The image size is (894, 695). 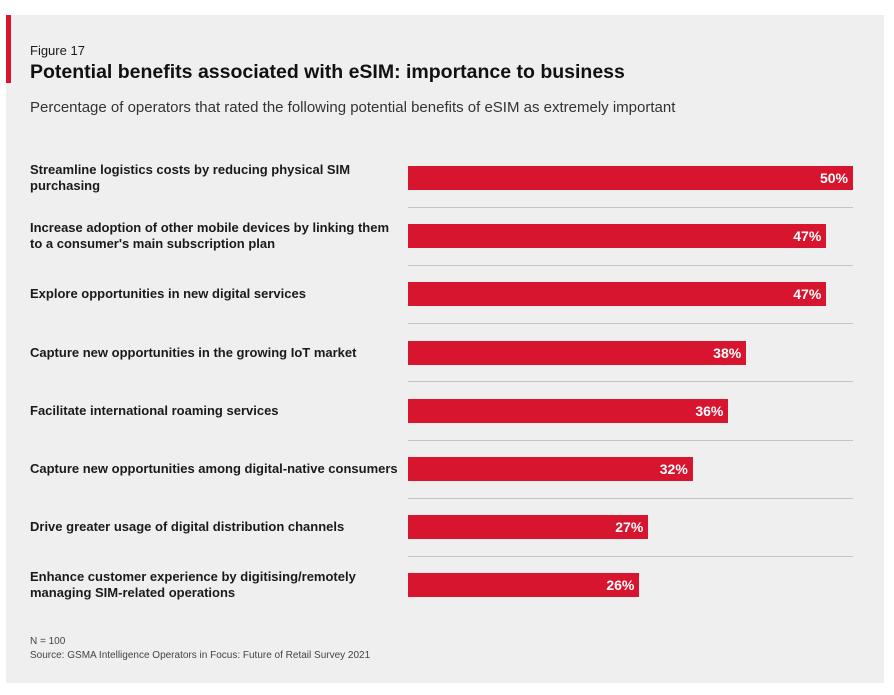 What do you see at coordinates (57, 50) in the screenshot?
I see `figure-label: Figure 17` at bounding box center [57, 50].